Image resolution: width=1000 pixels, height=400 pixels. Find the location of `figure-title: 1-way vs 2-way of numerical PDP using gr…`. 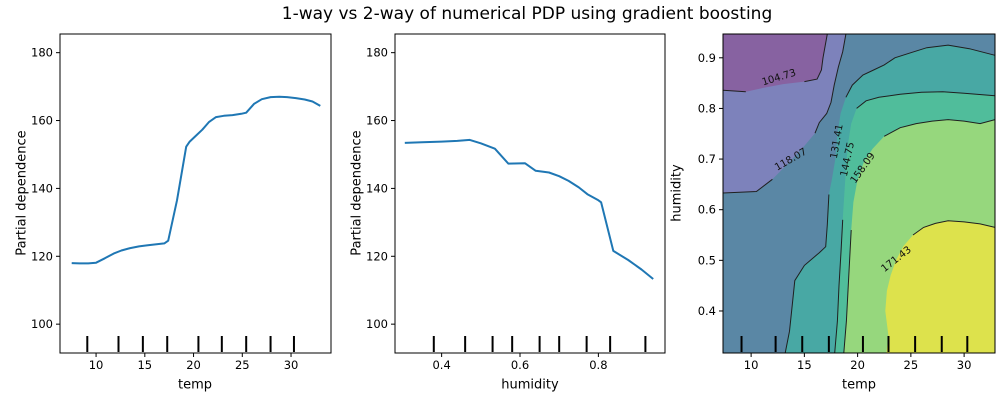

figure-title: 1-way vs 2-way of numerical PDP using gr… is located at coordinates (527, 14).